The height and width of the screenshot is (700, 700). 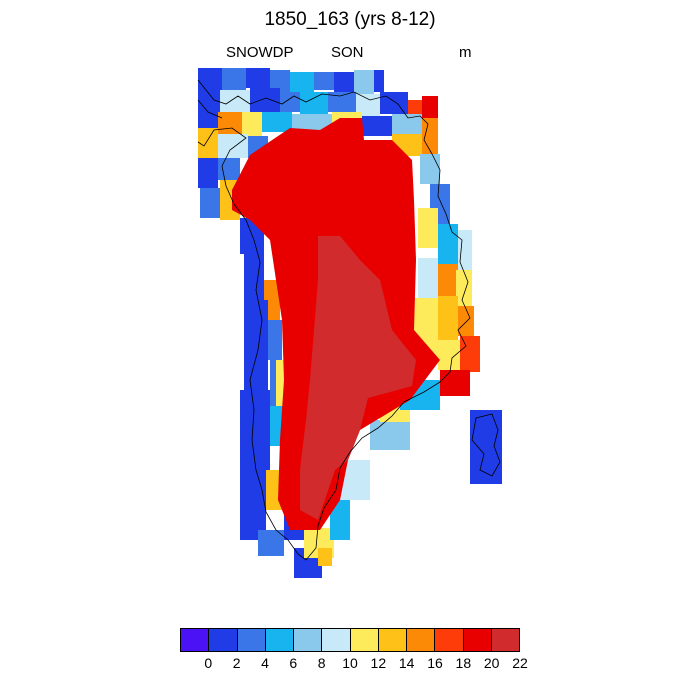 I want to click on colorbar-tick-label: 14, so click(x=406, y=663).